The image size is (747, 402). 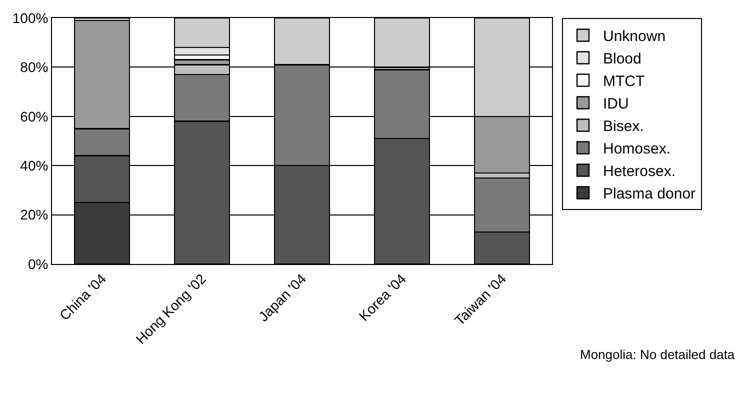 I want to click on text: Mongolia: No detailed data, so click(x=658, y=354).